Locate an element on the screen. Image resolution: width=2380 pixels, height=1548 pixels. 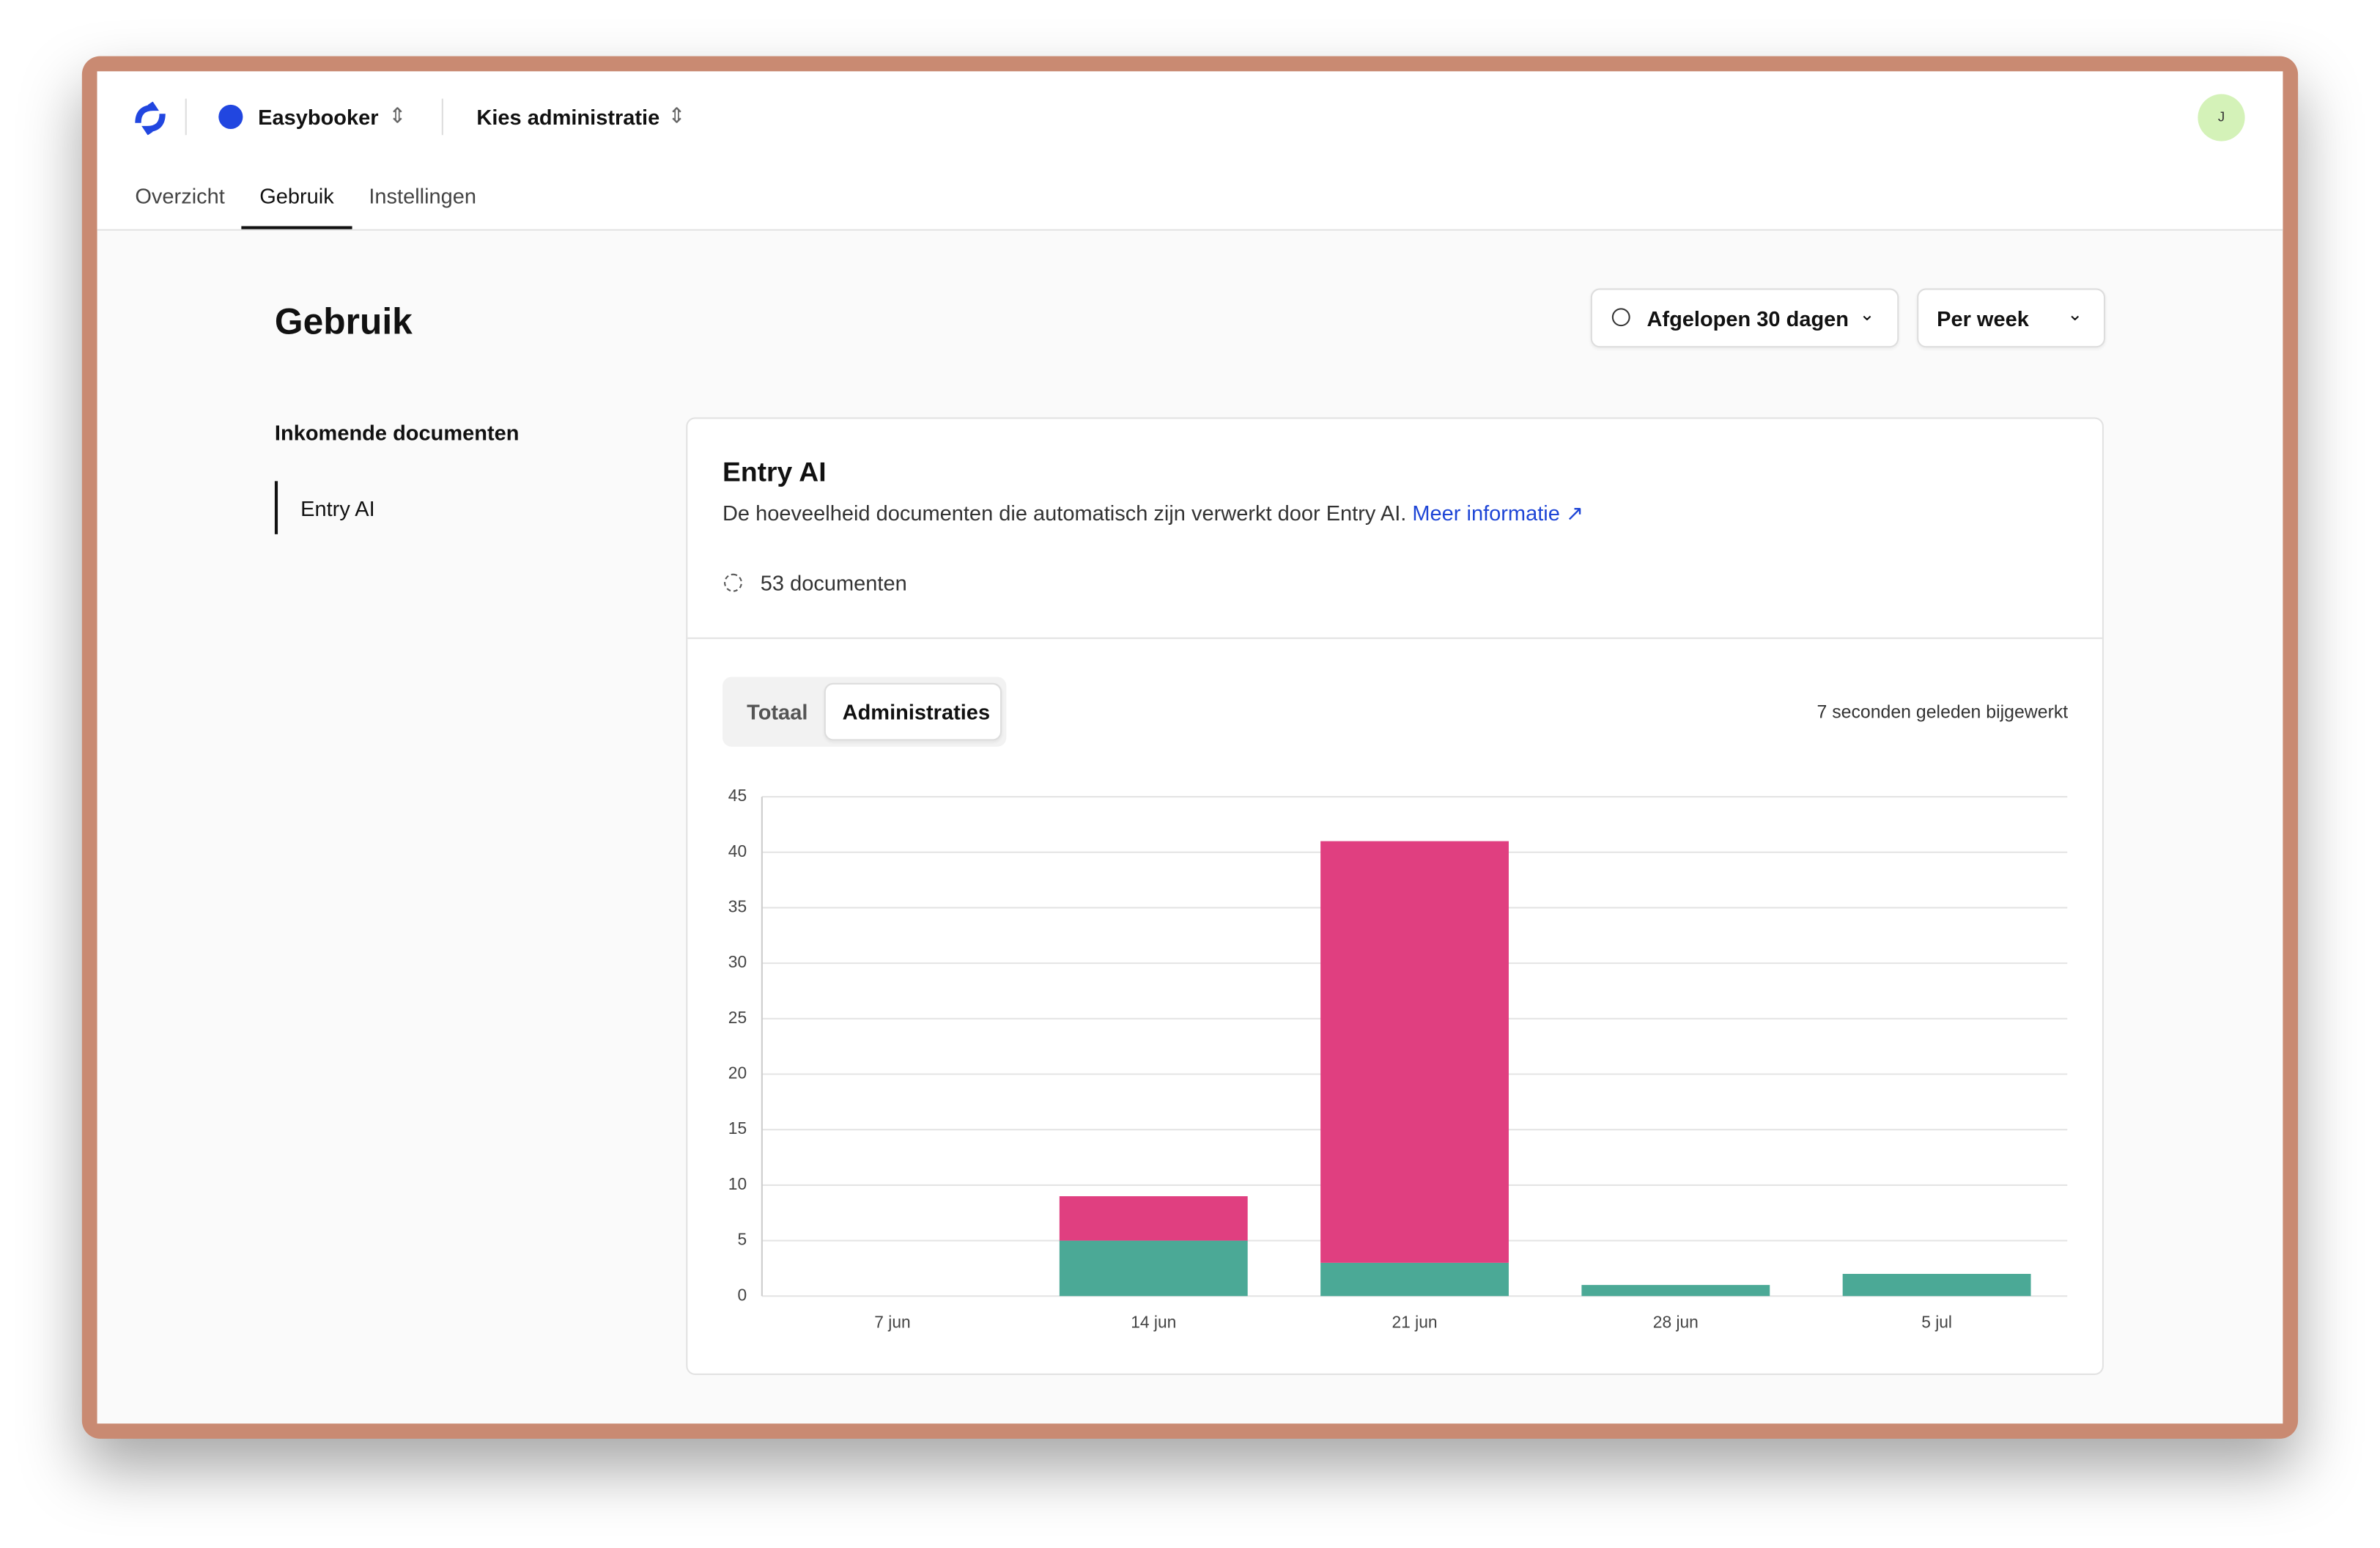
link: Meer informatie ↗ is located at coordinates (1498, 513).